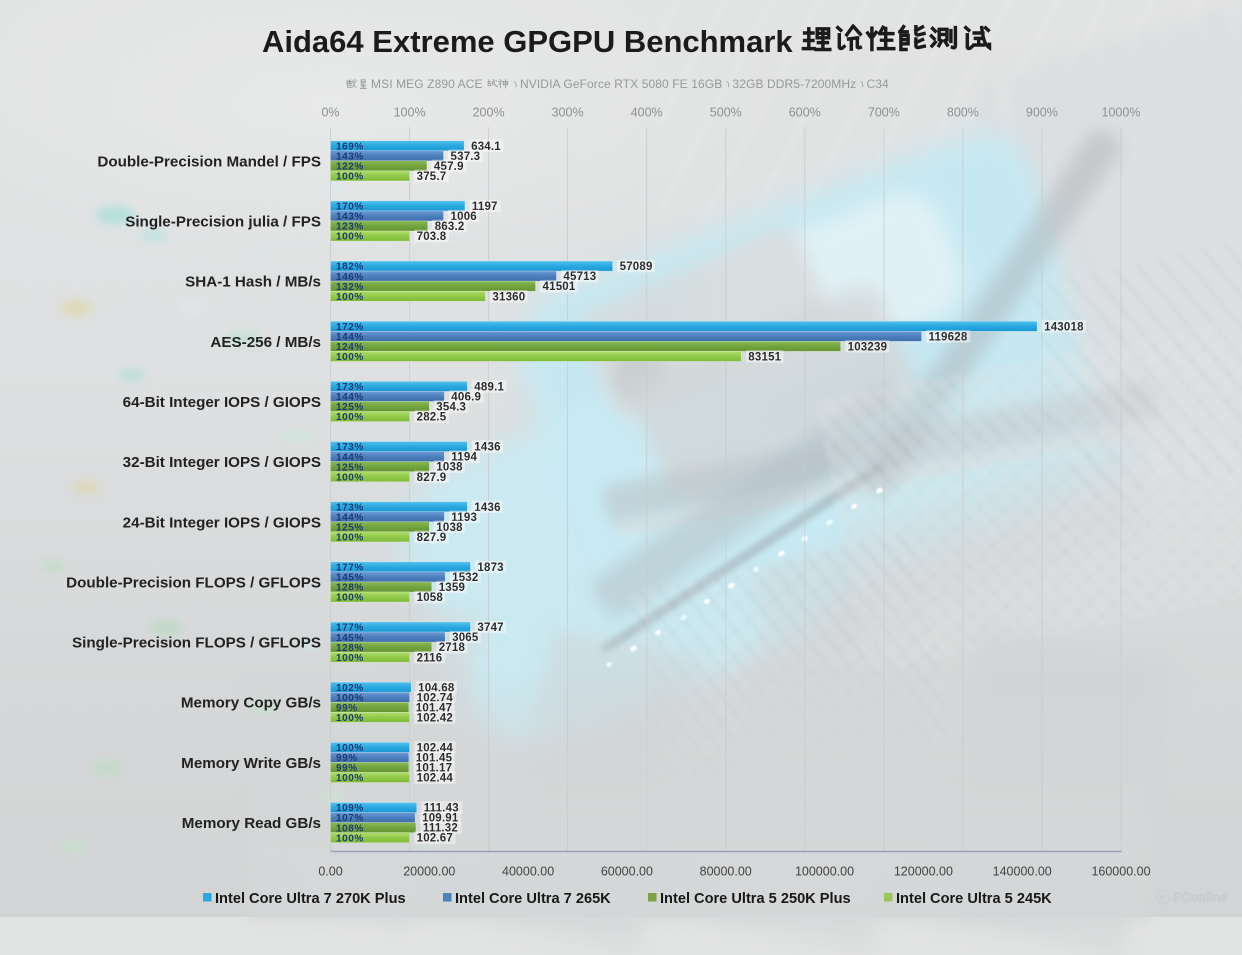 Image resolution: width=1242 pixels, height=955 pixels. Describe the element at coordinates (451, 408) in the screenshot. I see `svg-text: 354.3` at that location.